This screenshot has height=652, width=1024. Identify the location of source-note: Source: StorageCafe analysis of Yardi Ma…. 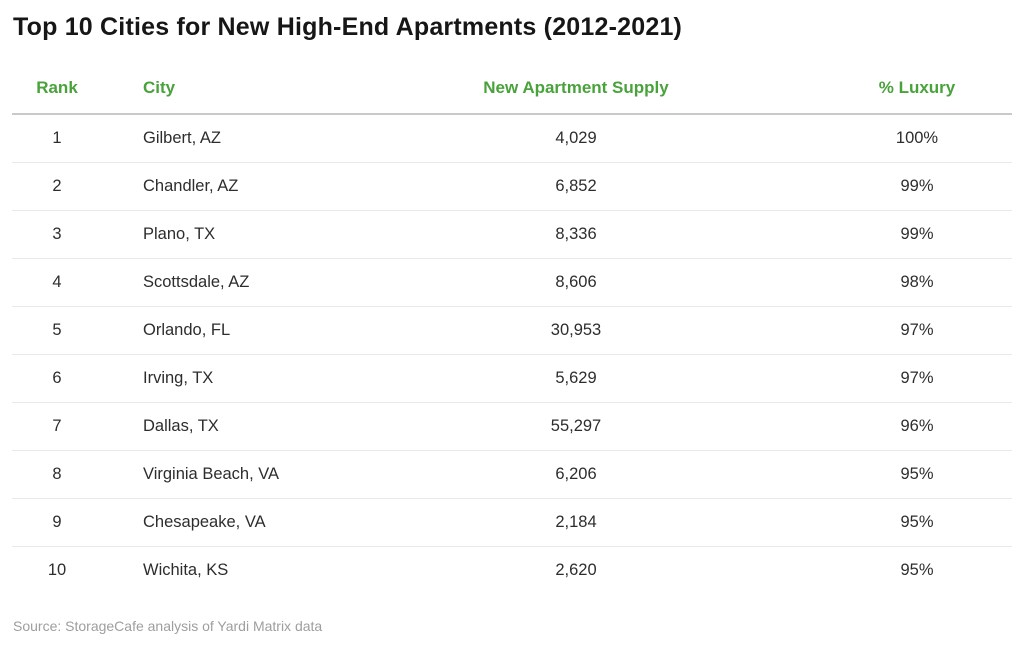
(168, 626).